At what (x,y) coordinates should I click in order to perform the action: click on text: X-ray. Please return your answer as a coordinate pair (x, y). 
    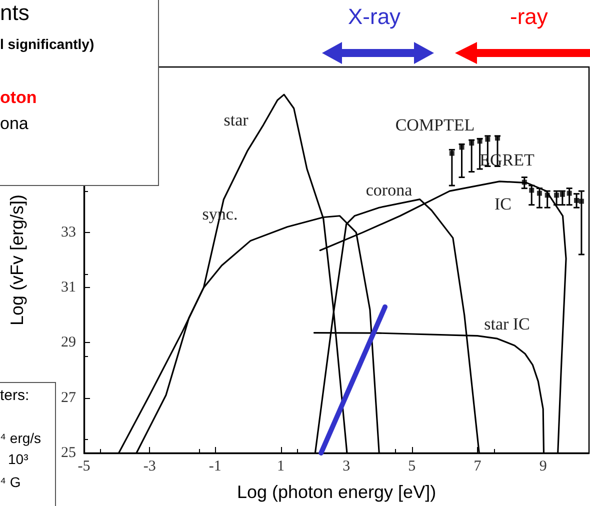
    Looking at the image, I should click on (374, 17).